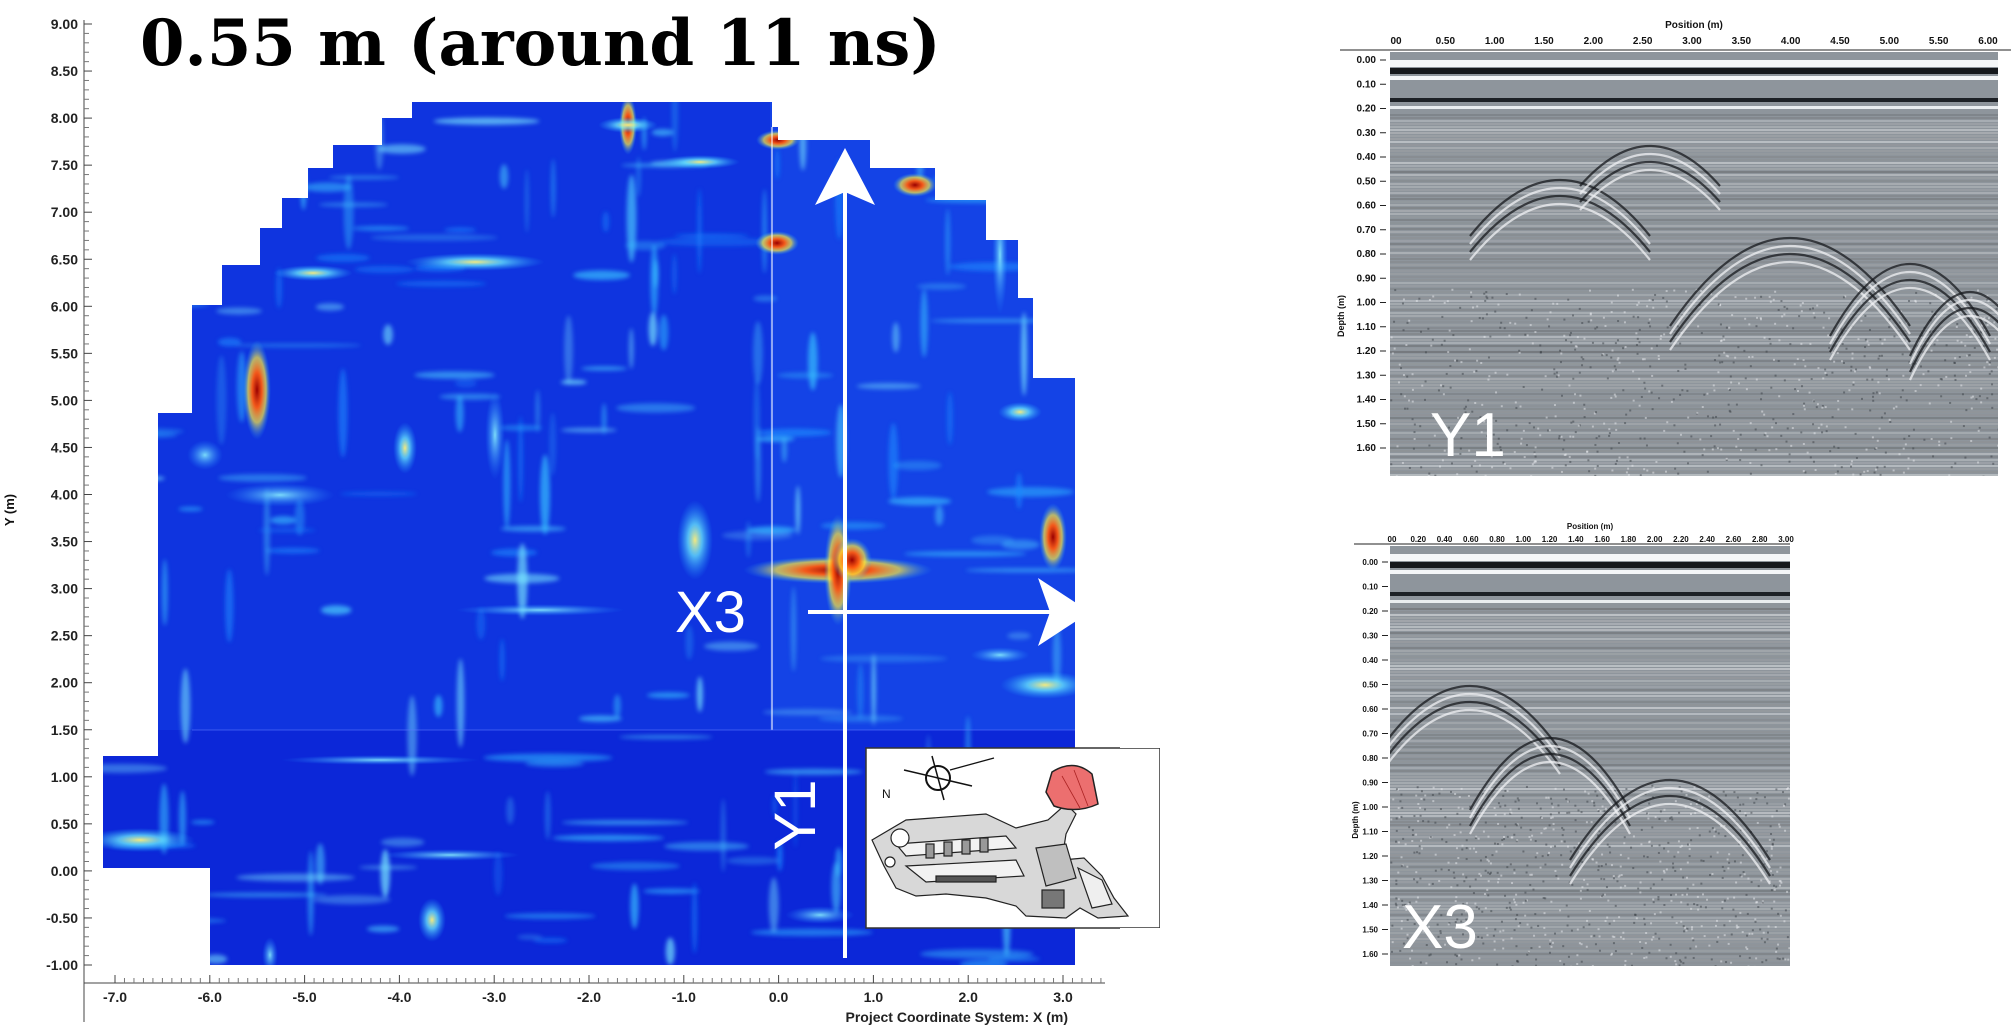 The height and width of the screenshot is (1036, 2011). What do you see at coordinates (1341, 316) in the screenshot?
I see `y1-y-axis-title: Depth (m)` at bounding box center [1341, 316].